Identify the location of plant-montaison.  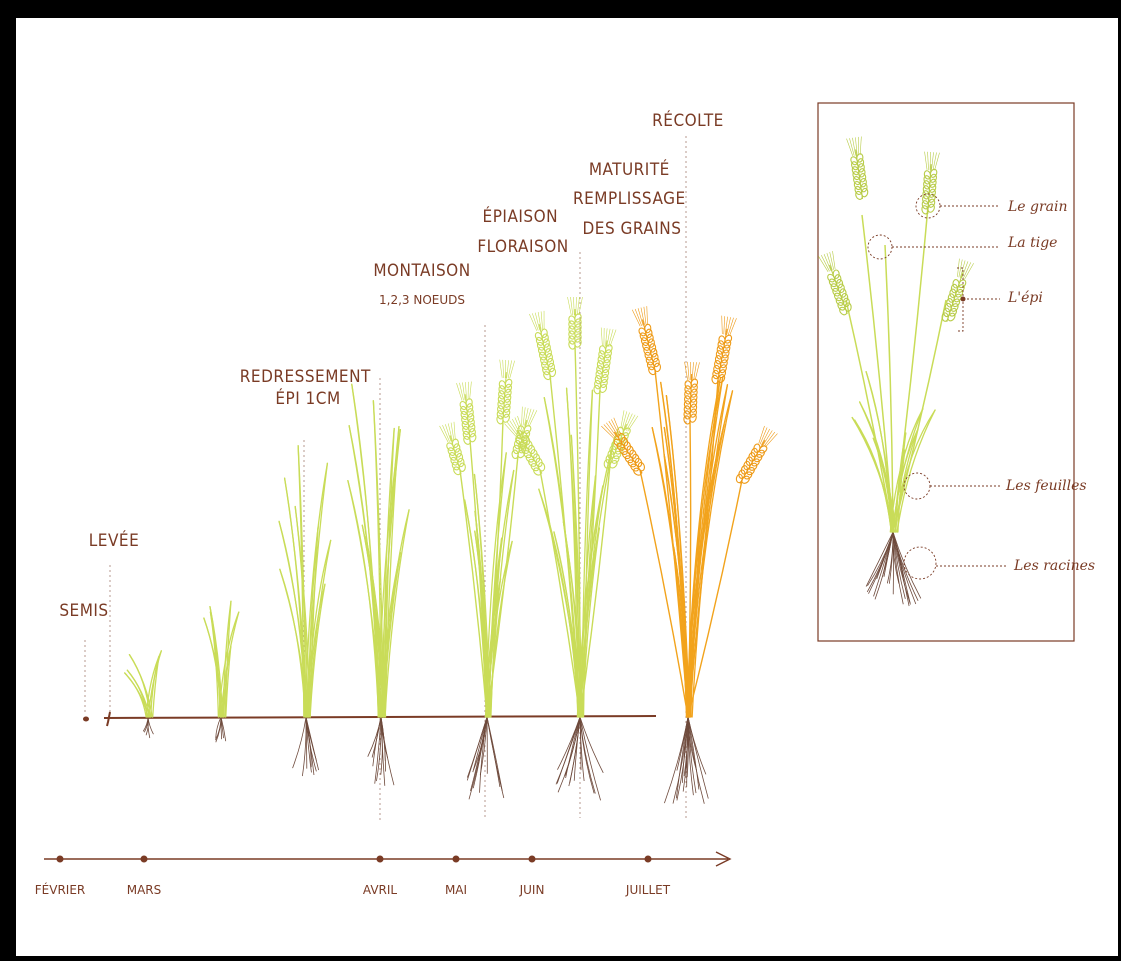
(378, 584).